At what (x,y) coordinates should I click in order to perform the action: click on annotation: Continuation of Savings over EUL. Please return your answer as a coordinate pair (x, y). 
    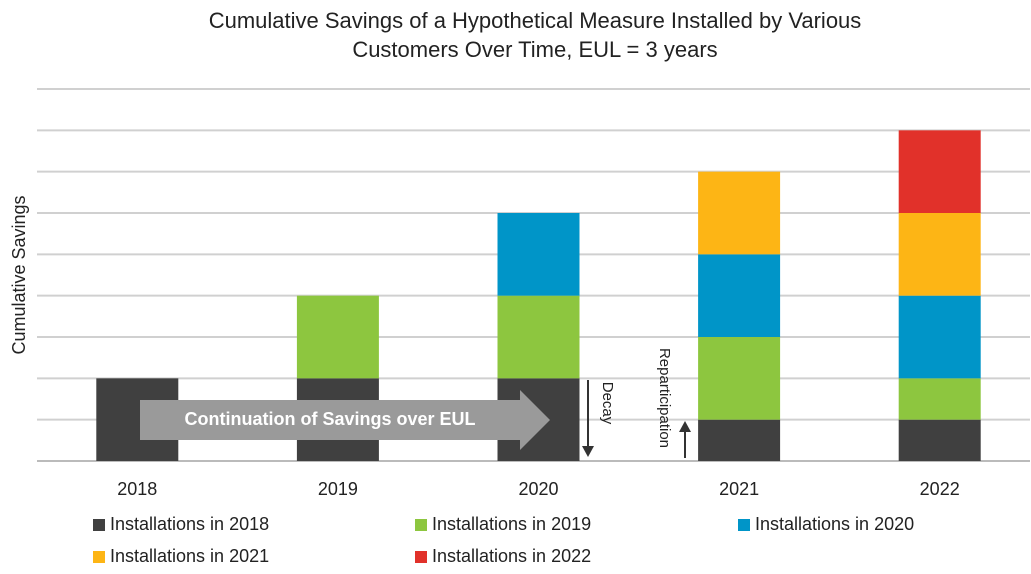
    Looking at the image, I should click on (329, 419).